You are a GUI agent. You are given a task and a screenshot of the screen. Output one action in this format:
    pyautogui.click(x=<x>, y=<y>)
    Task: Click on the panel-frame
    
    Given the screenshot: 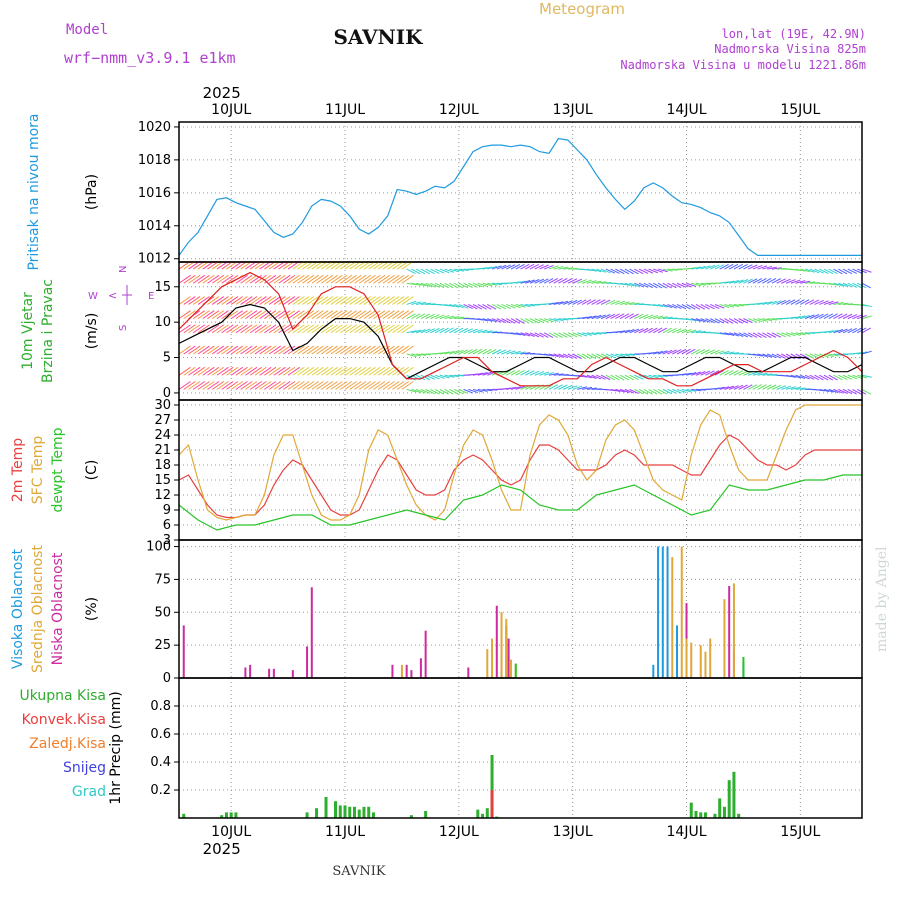 What is the action you would take?
    pyautogui.click(x=520, y=470)
    